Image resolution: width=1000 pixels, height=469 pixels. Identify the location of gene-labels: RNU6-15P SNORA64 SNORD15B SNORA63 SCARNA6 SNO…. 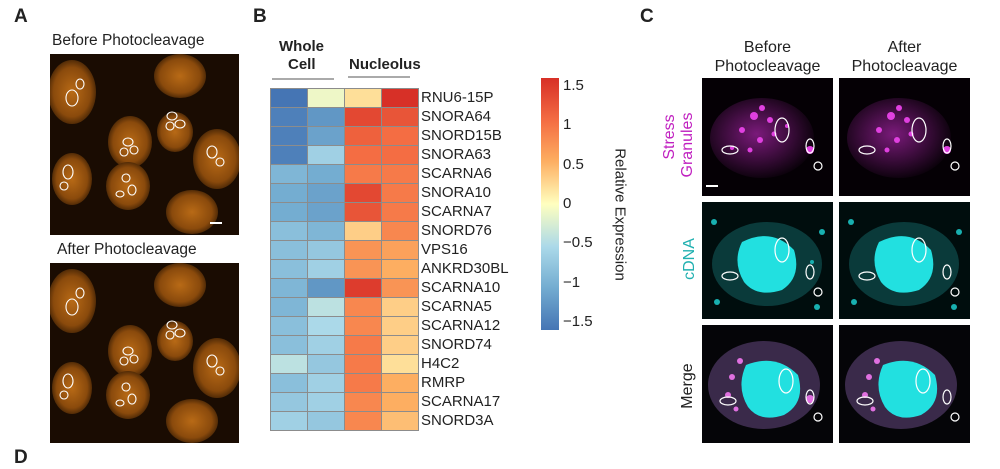
(481, 259).